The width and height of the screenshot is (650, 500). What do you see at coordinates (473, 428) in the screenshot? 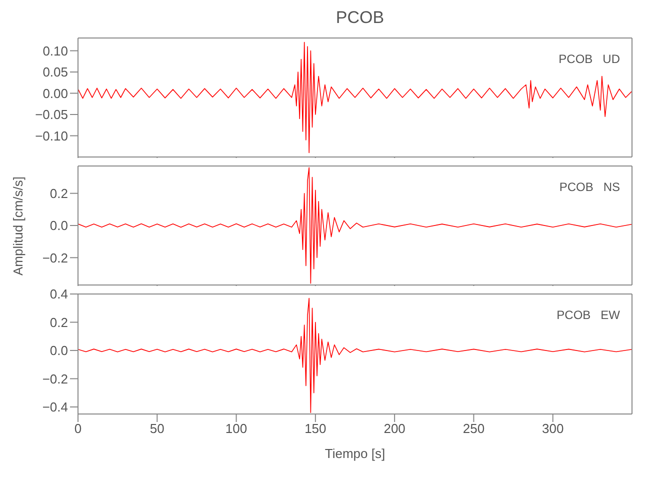
I see `x-tick-label: 250` at bounding box center [473, 428].